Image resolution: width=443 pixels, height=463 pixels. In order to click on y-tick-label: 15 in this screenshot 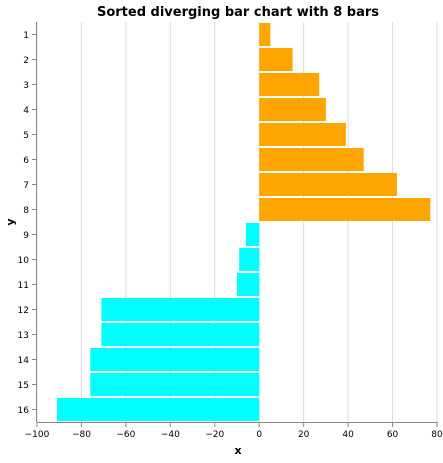, I will do `click(23, 386)`.